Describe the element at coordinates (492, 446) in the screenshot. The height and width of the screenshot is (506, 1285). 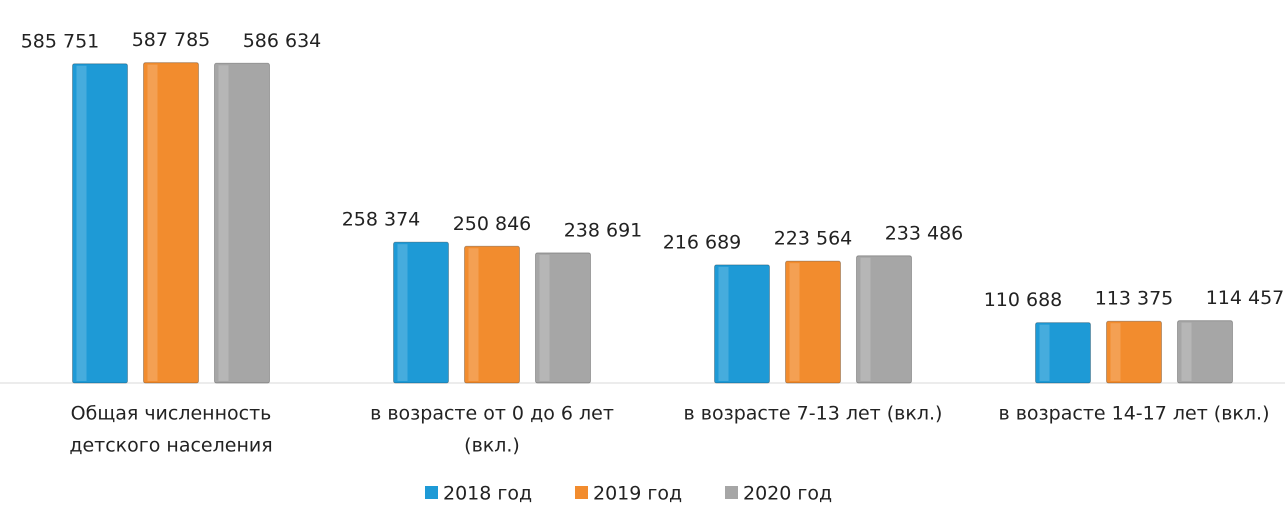
I see `x-tick-label: (вкл.)` at that location.